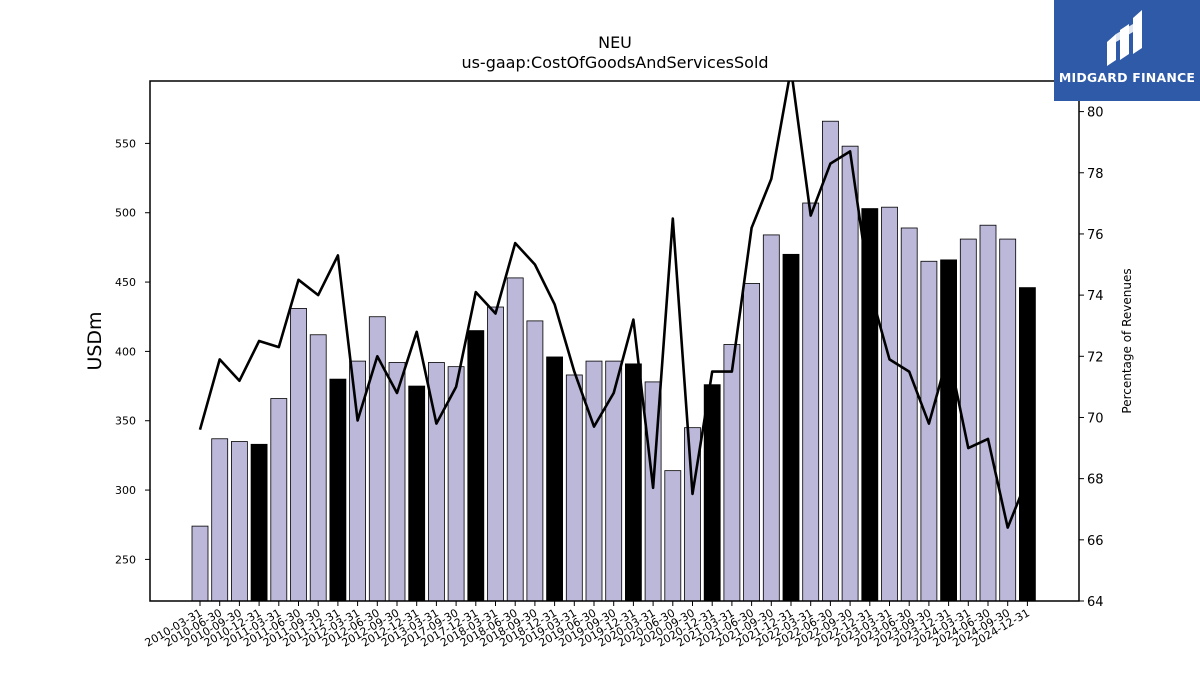 The height and width of the screenshot is (675, 1200). I want to click on y-tick-label: 400, so click(125, 351).